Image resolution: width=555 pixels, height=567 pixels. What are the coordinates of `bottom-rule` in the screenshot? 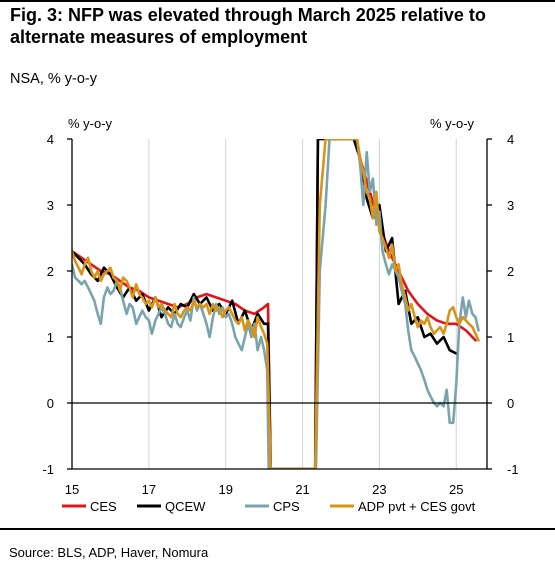 It's located at (277, 529).